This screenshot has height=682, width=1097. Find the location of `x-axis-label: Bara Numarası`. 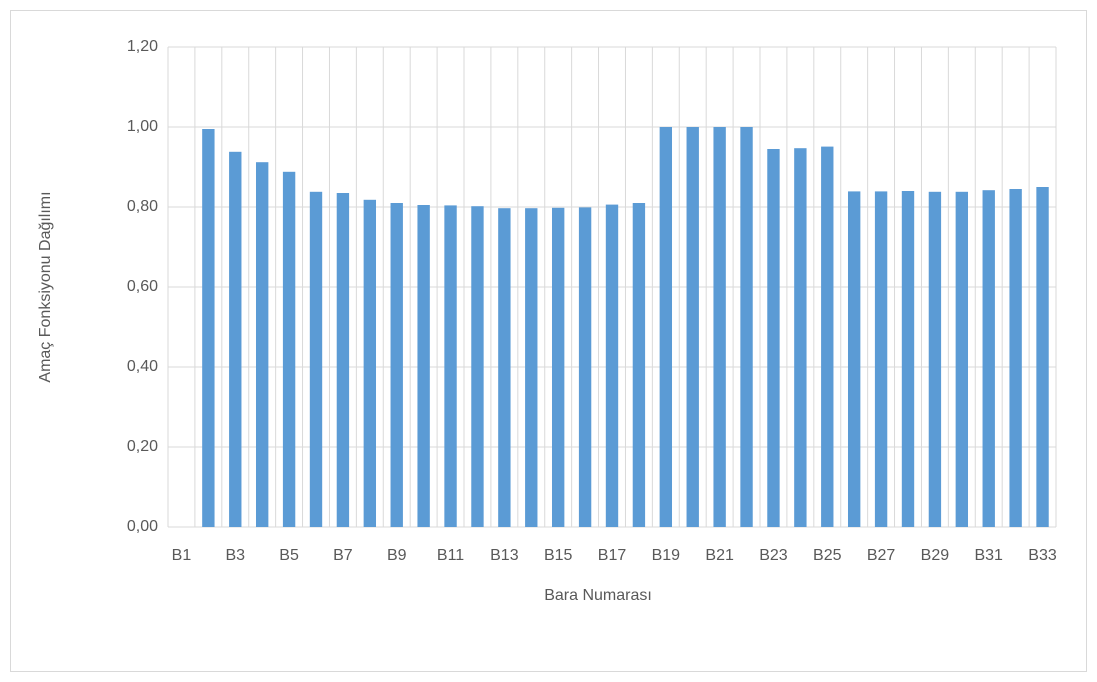

x-axis-label: Bara Numarası is located at coordinates (598, 595).